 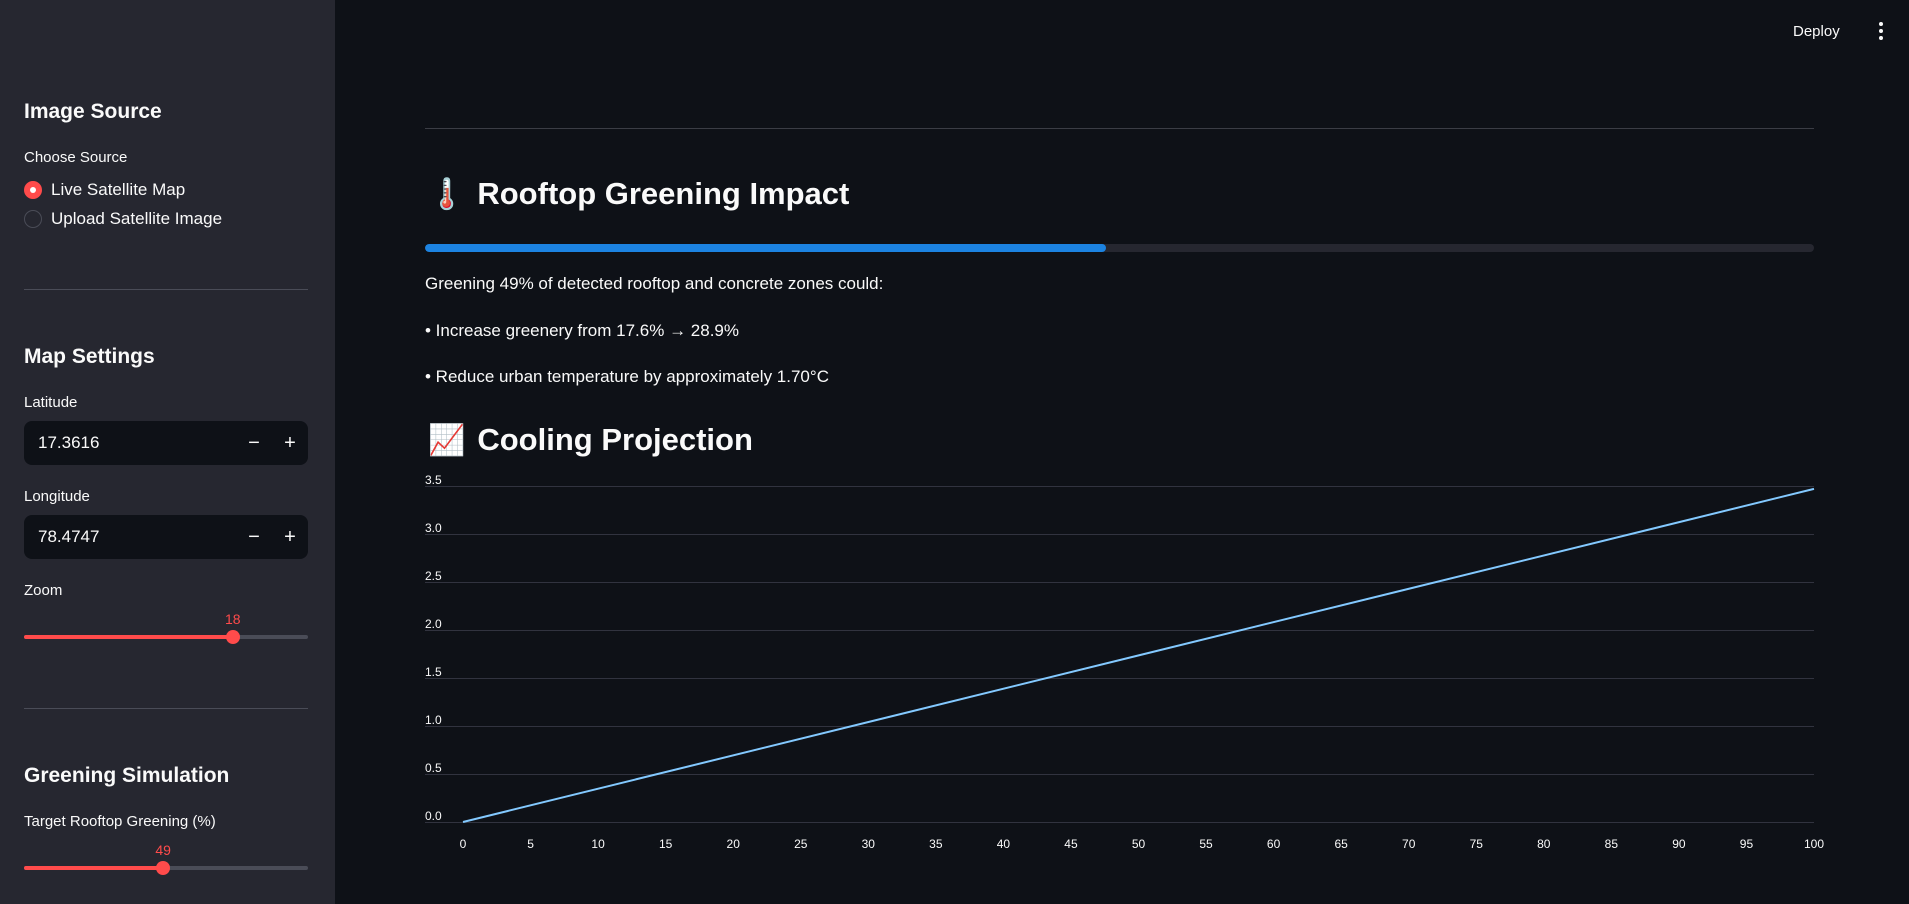 What do you see at coordinates (33, 189) in the screenshot?
I see `radio-selected-icon` at bounding box center [33, 189].